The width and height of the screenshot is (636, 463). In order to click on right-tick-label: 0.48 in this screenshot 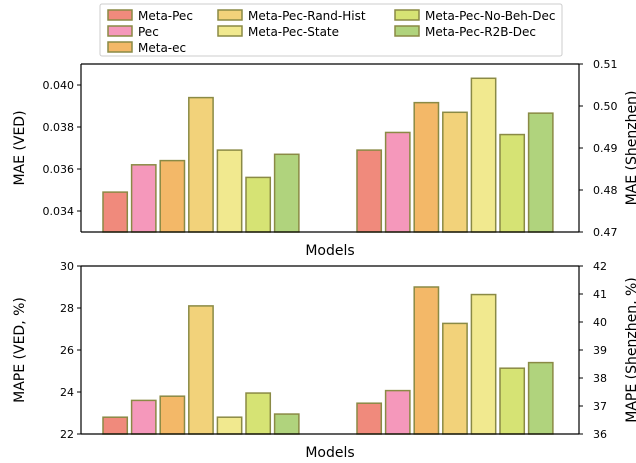, I will do `click(605, 190)`.